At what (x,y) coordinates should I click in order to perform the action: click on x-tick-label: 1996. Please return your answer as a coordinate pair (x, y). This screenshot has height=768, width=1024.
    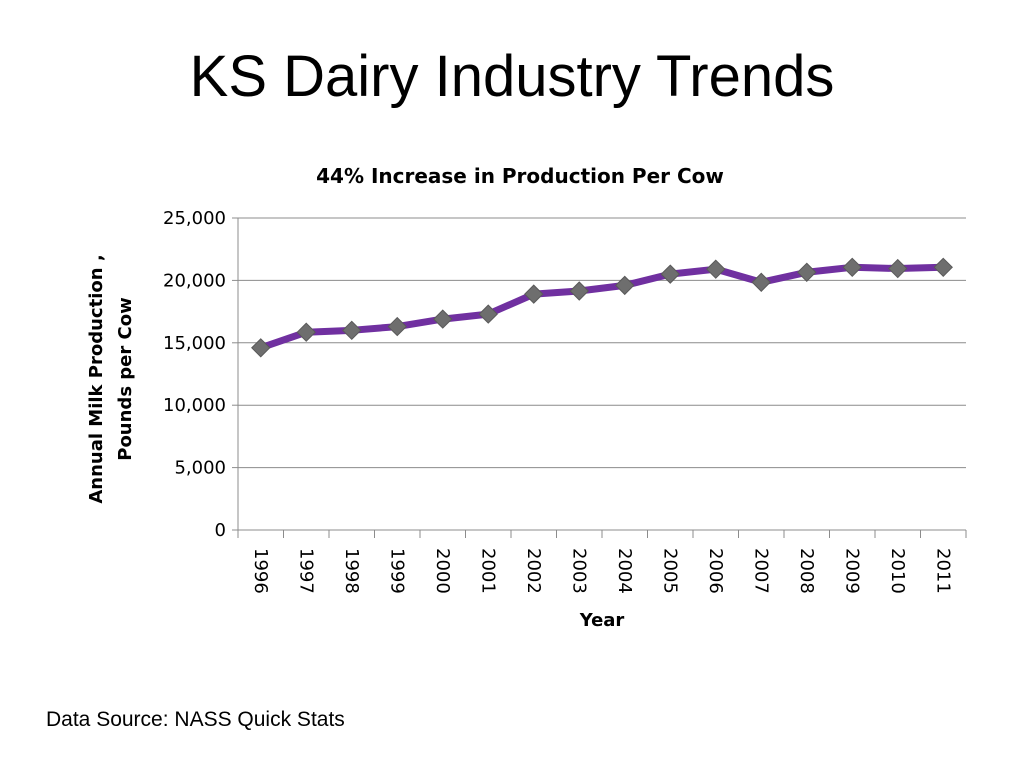
    Looking at the image, I should click on (260, 571).